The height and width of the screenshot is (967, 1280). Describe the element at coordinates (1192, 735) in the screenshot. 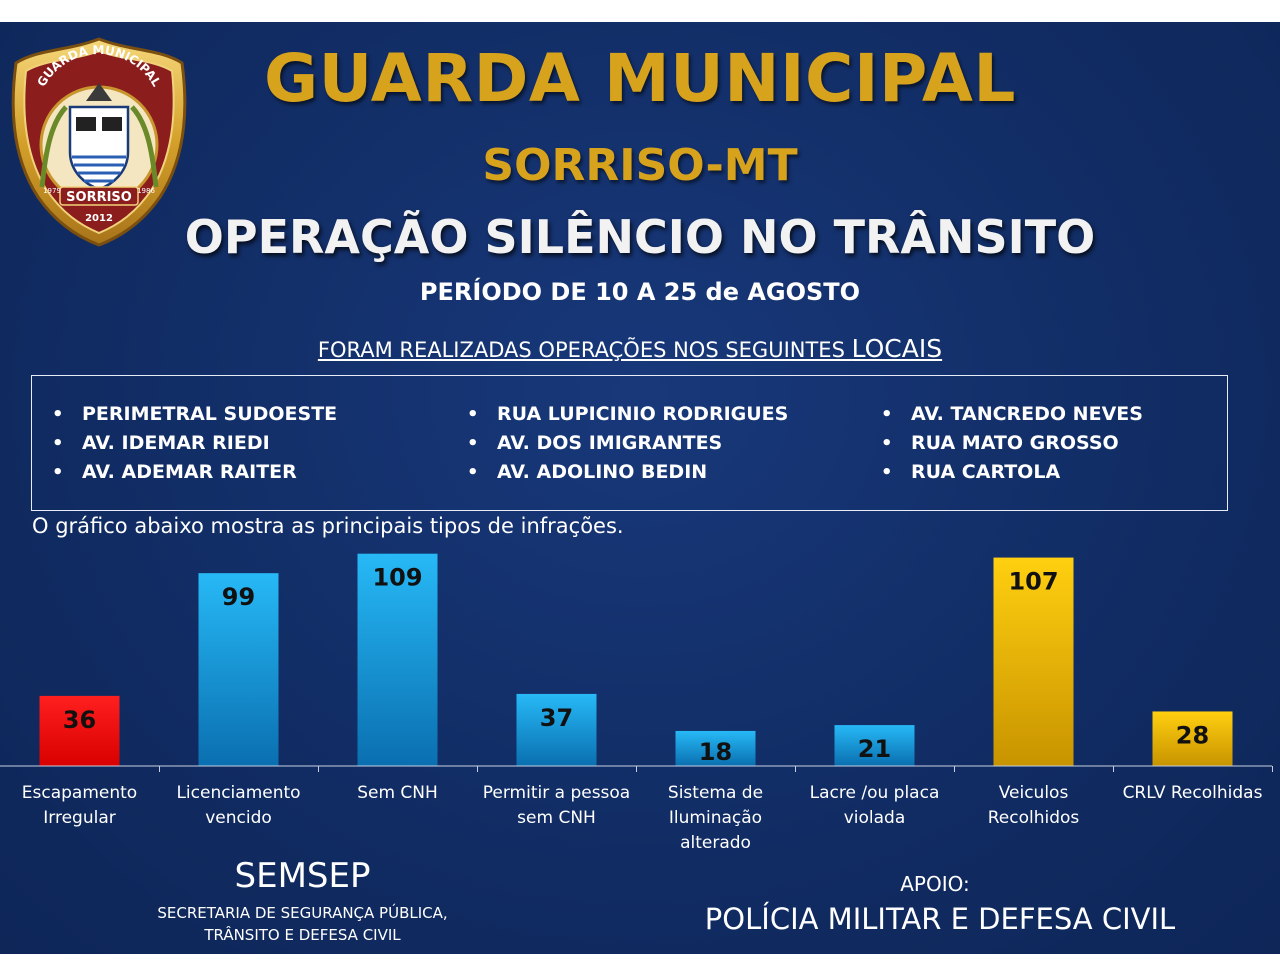

I see `bar-value-label-7: 28` at that location.